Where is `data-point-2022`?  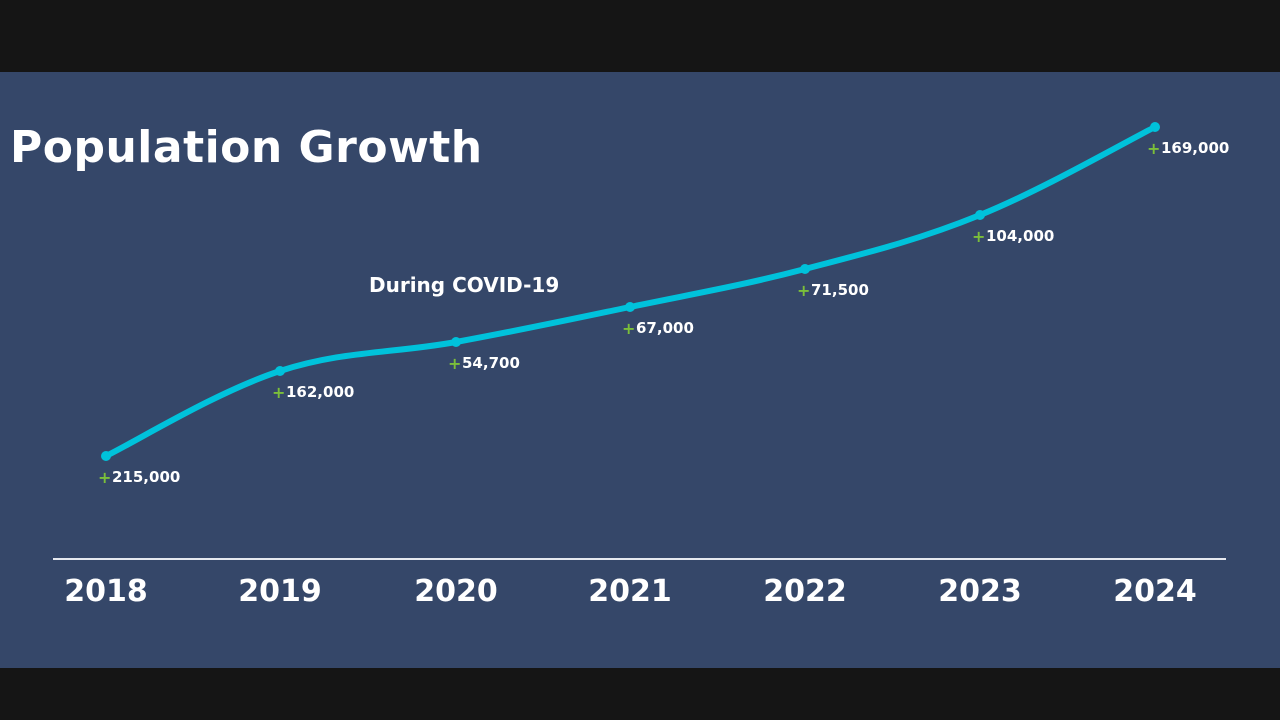
data-point-2022 is located at coordinates (805, 269).